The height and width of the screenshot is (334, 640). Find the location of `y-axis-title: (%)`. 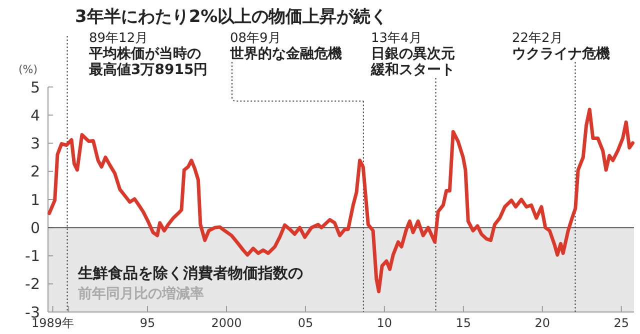

y-axis-title: (%) is located at coordinates (28, 69).